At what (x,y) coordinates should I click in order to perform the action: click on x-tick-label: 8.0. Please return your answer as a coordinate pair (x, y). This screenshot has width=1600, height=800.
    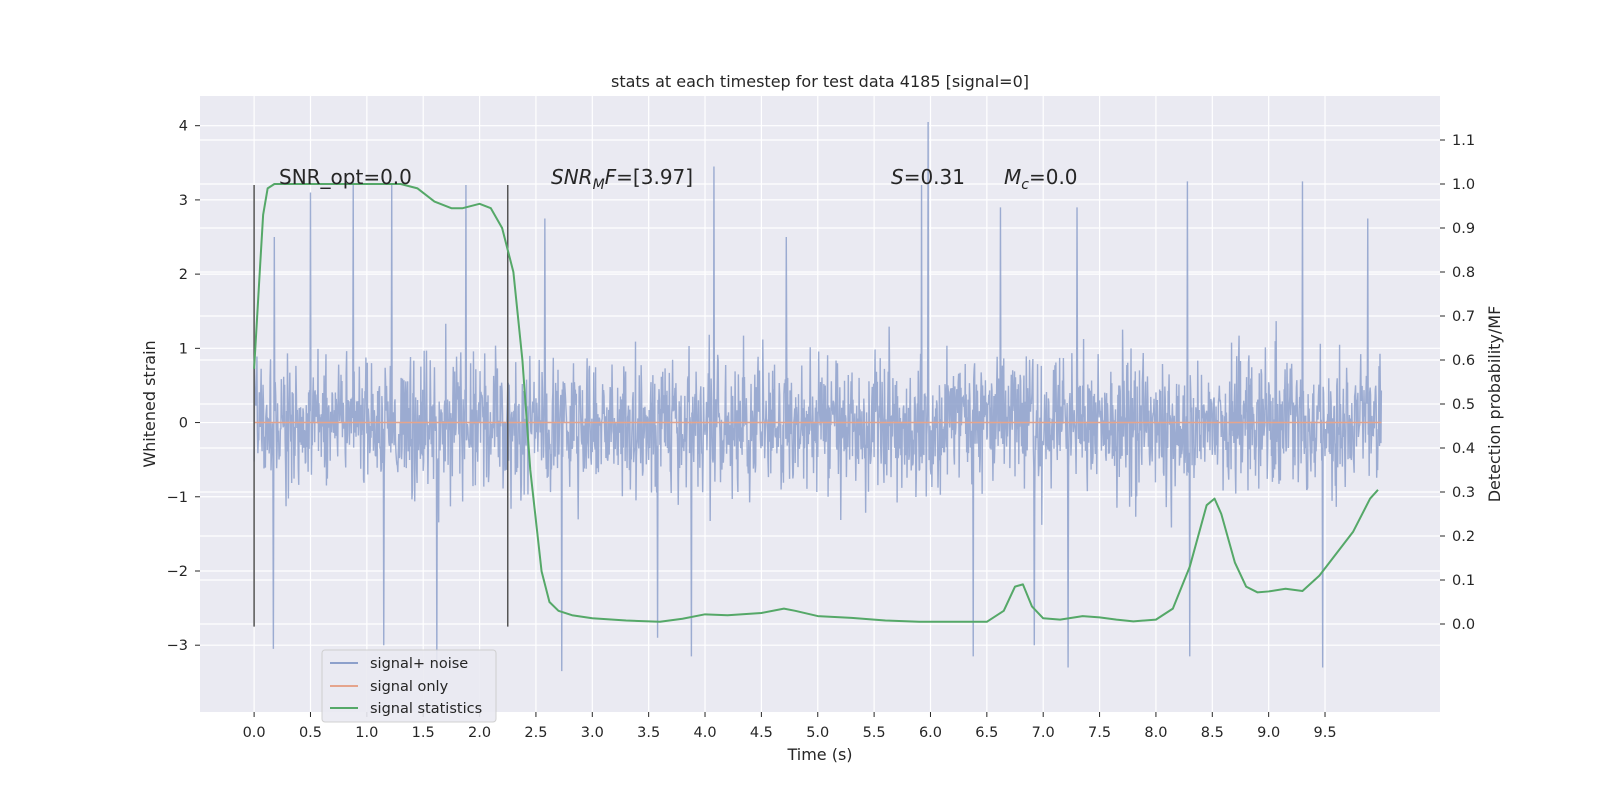
    Looking at the image, I should click on (1155, 733).